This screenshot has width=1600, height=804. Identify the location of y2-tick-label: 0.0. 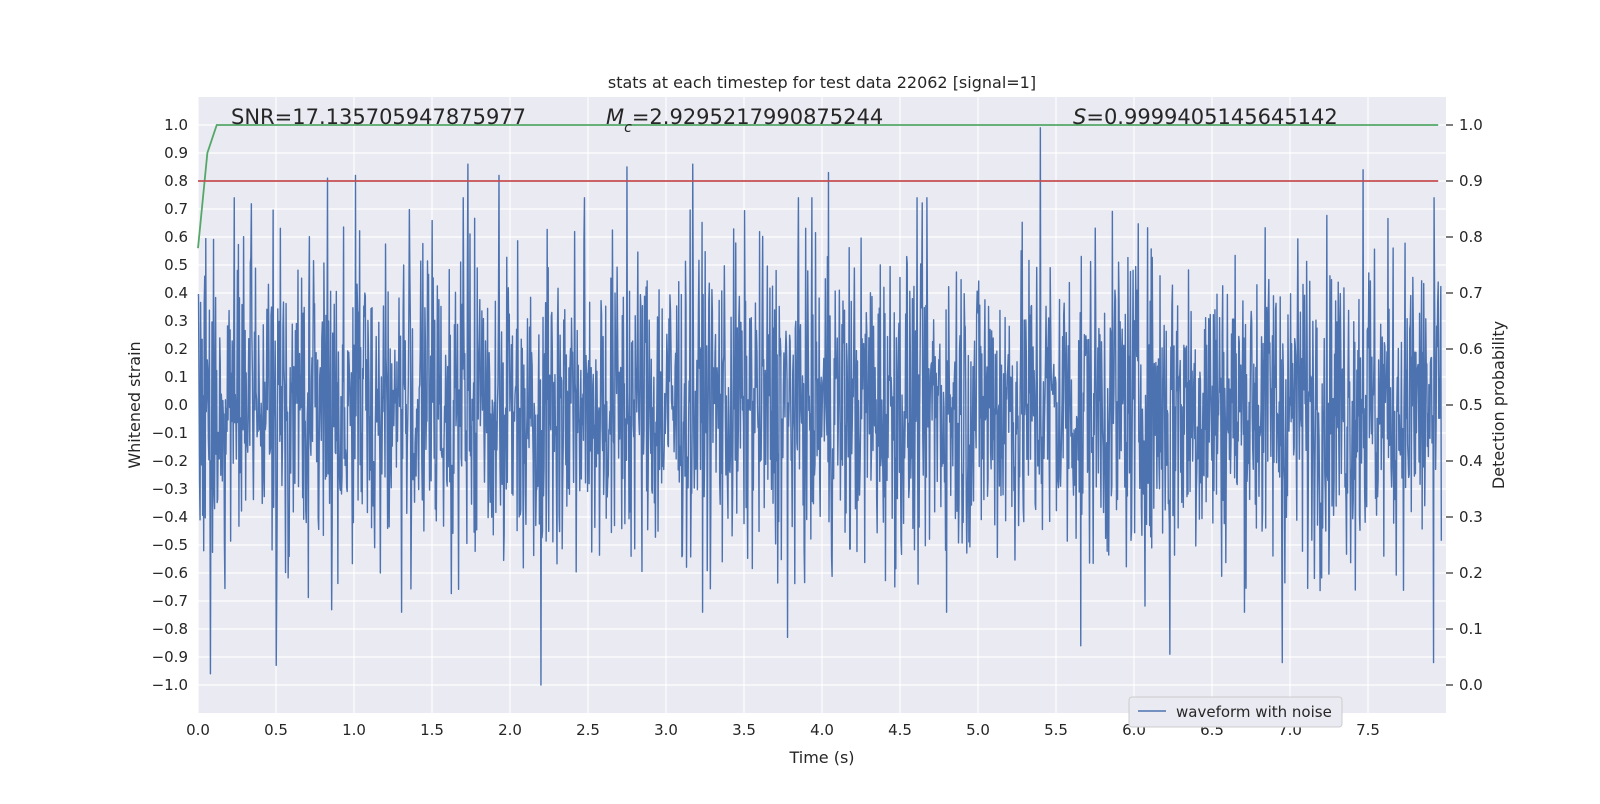
(1471, 685).